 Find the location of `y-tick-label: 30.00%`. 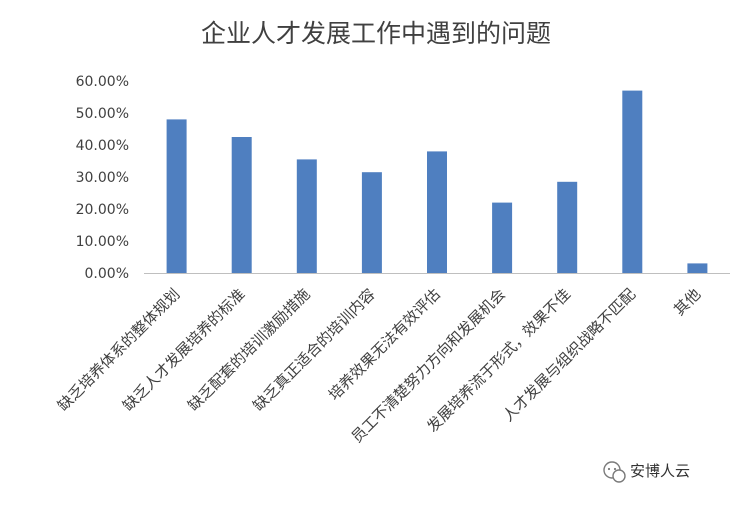

y-tick-label: 30.00% is located at coordinates (102, 178).